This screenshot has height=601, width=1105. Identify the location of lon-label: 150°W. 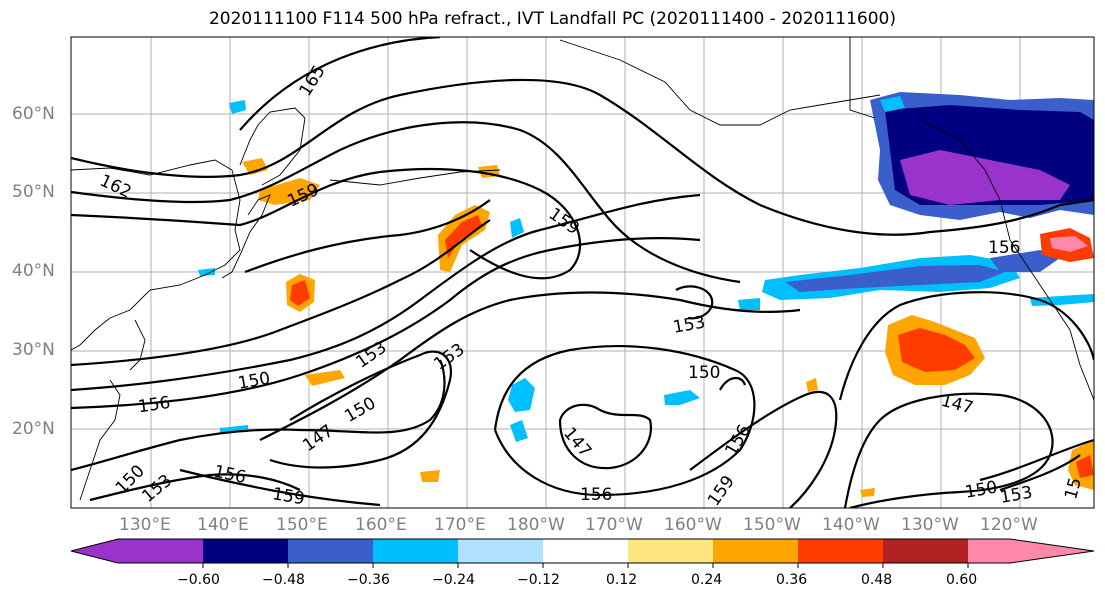
(772, 525).